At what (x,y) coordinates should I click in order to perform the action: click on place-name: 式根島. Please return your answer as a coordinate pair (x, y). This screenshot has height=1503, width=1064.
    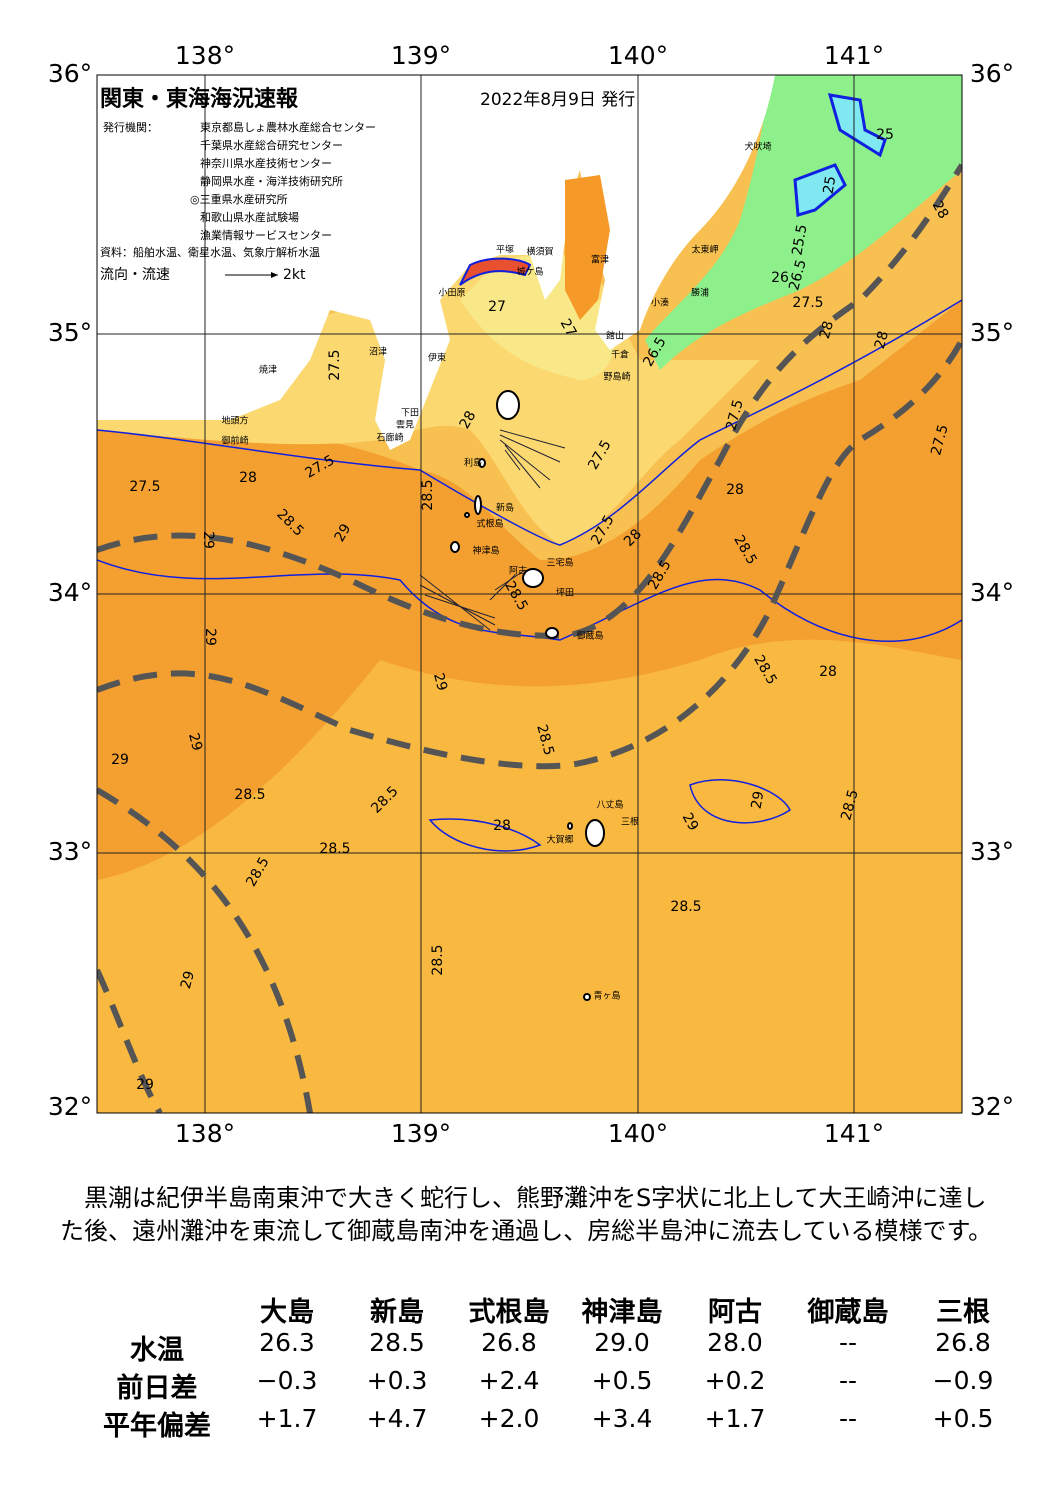
    Looking at the image, I should click on (489, 524).